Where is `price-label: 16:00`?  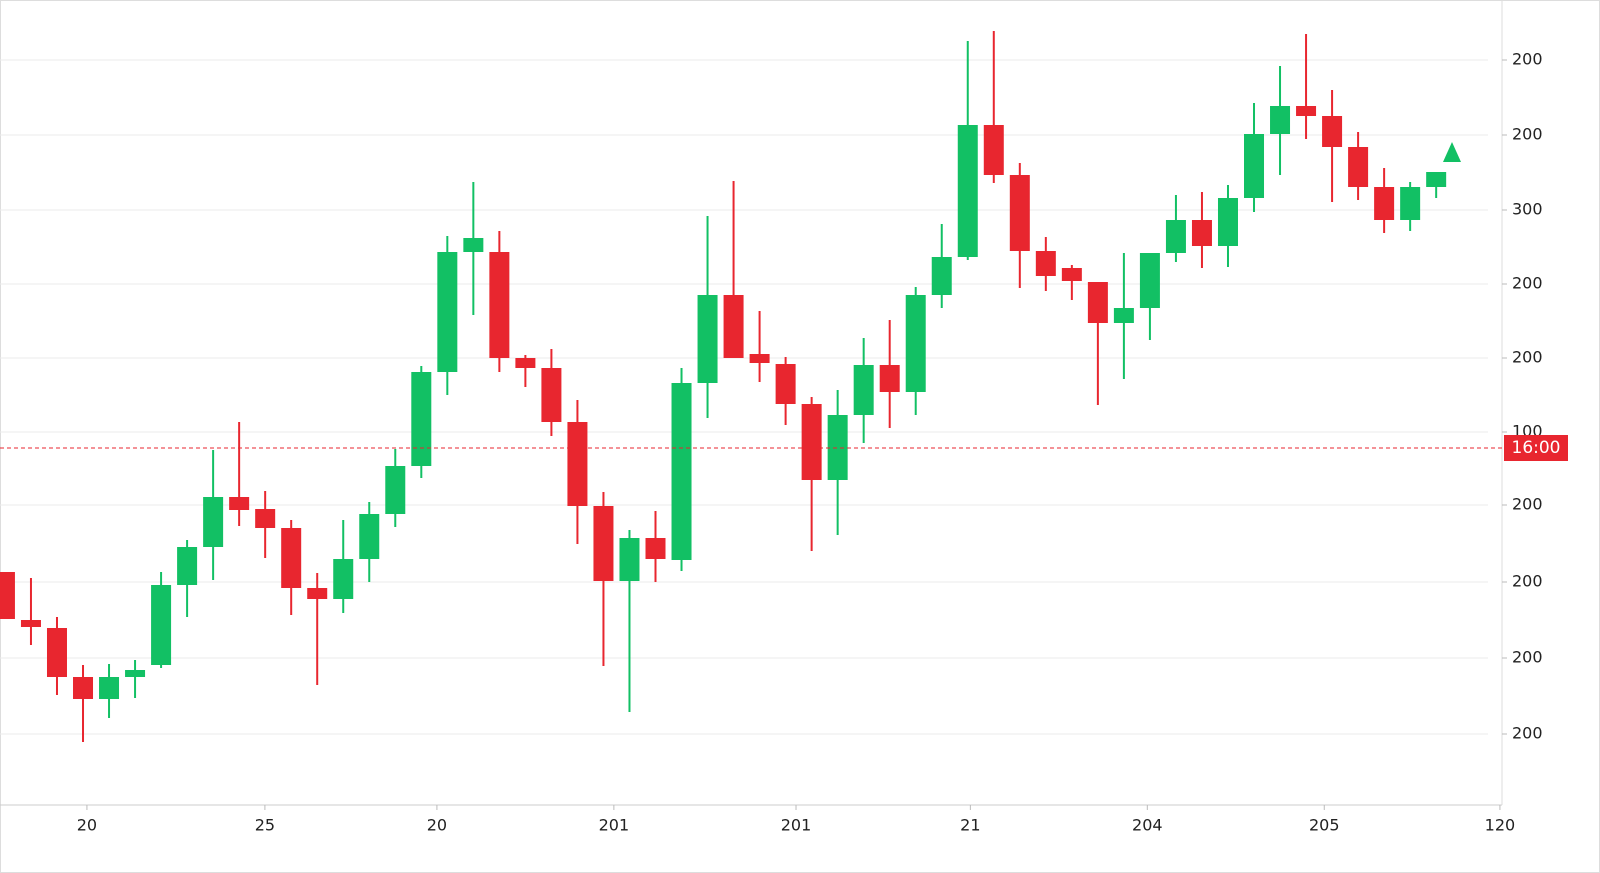
price-label: 16:00 is located at coordinates (1536, 448).